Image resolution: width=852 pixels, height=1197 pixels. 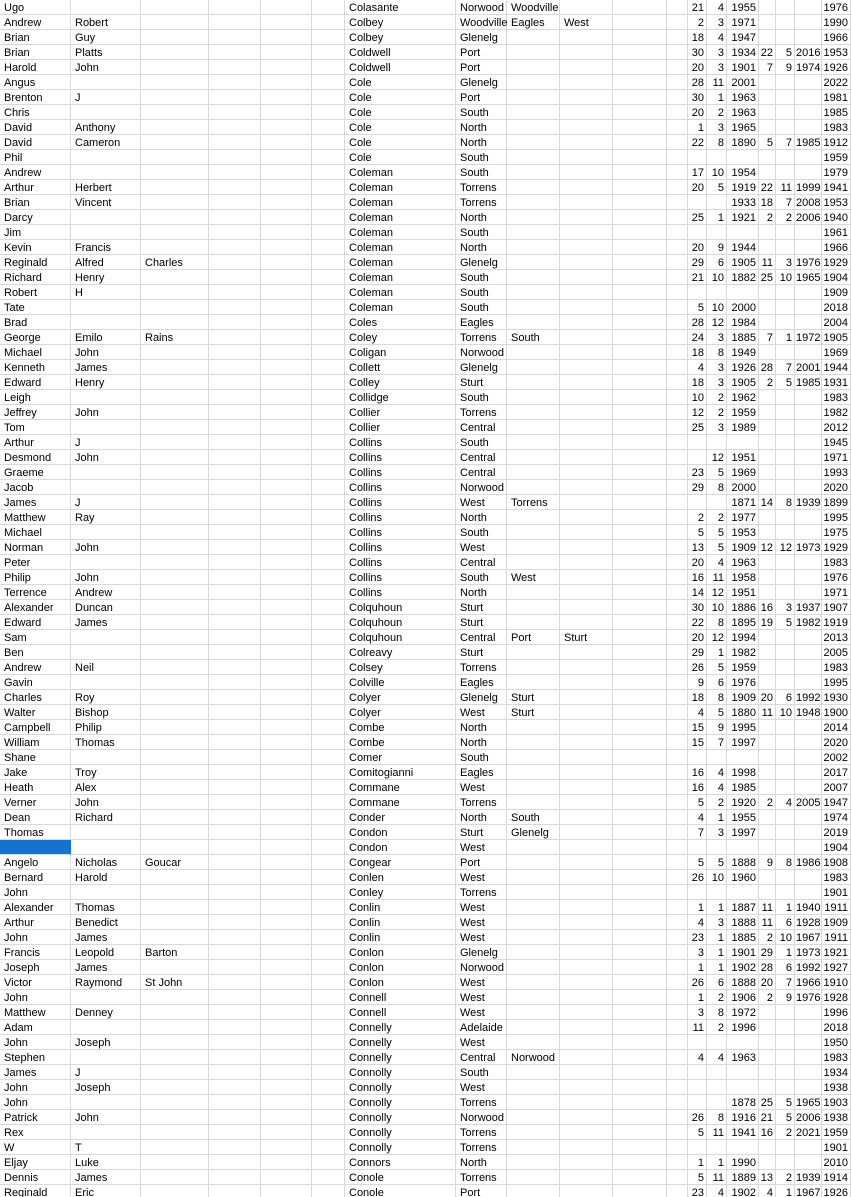 What do you see at coordinates (106, 352) in the screenshot?
I see `cell-middle-name: John` at bounding box center [106, 352].